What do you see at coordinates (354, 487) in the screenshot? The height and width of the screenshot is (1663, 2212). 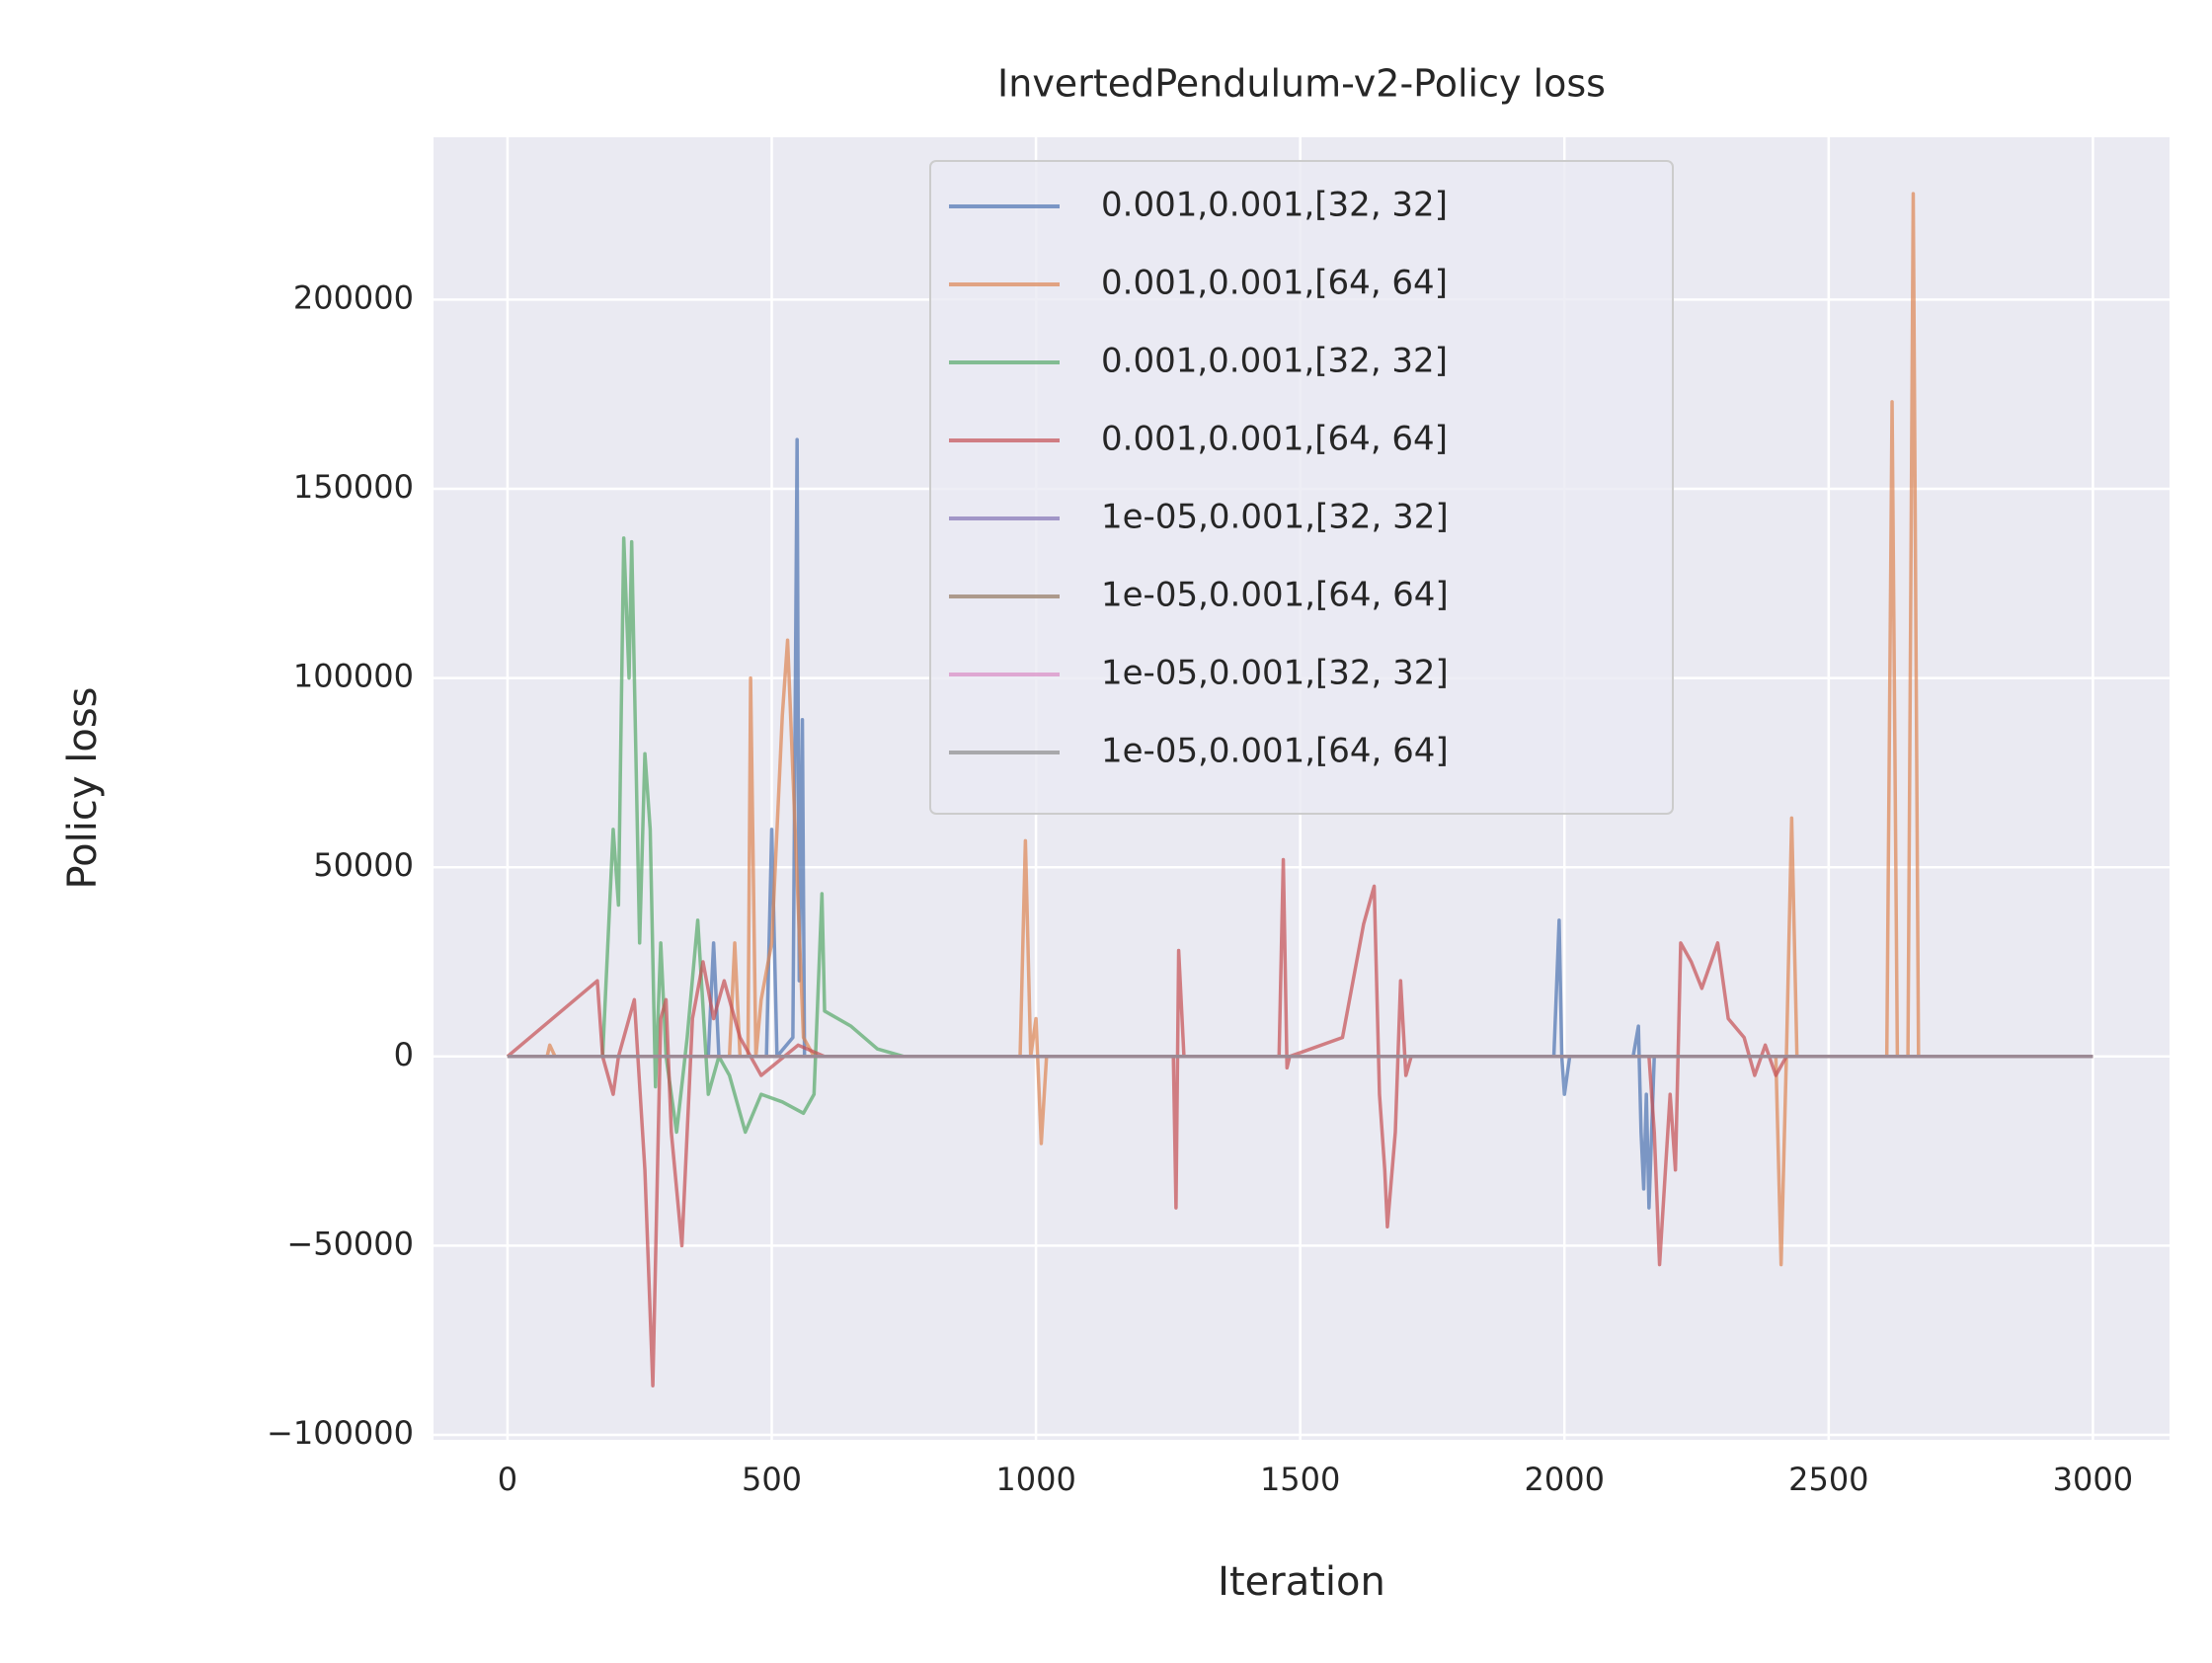 I see `y-tick-label: 150000` at bounding box center [354, 487].